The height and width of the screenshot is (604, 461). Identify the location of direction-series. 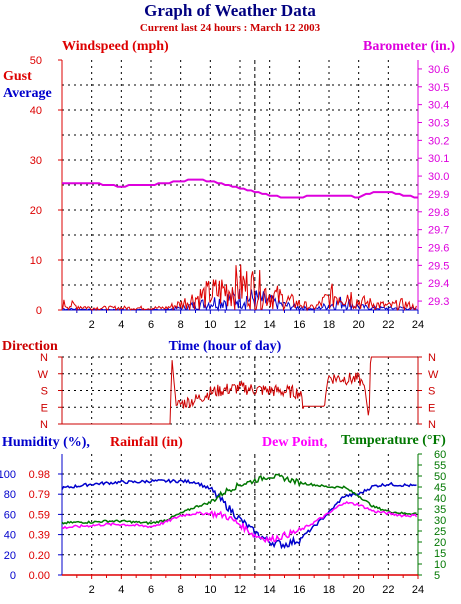
(240, 390).